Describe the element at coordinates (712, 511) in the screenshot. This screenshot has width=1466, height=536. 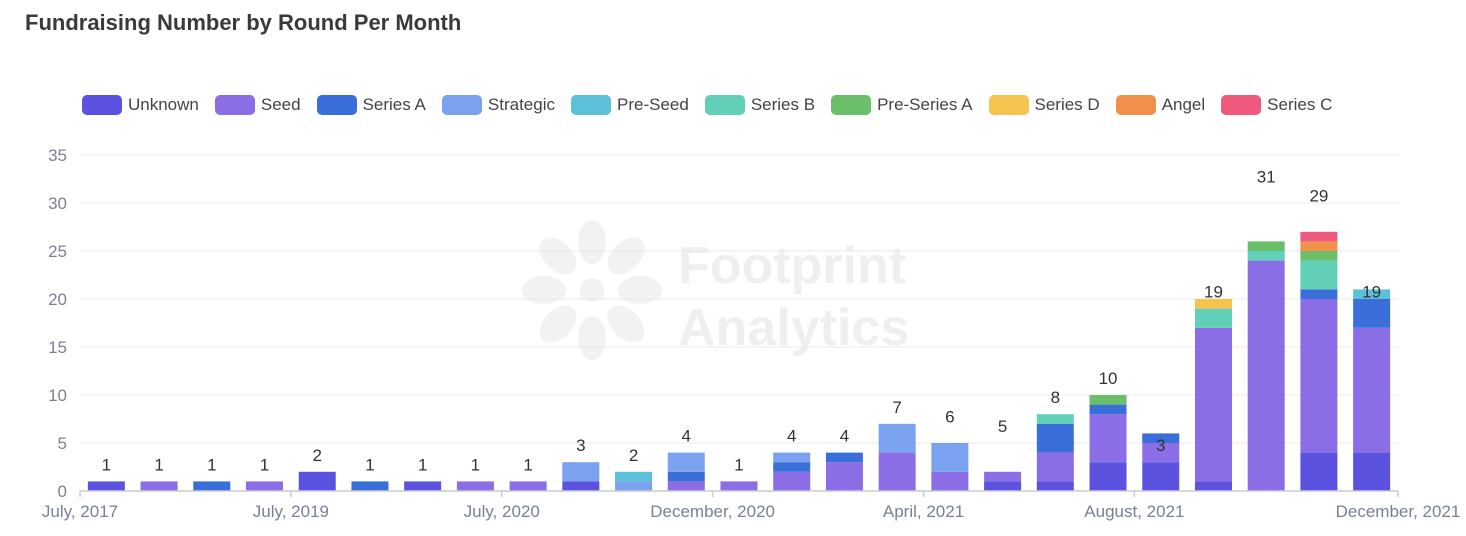
I see `x-tick-label: December, 2020` at that location.